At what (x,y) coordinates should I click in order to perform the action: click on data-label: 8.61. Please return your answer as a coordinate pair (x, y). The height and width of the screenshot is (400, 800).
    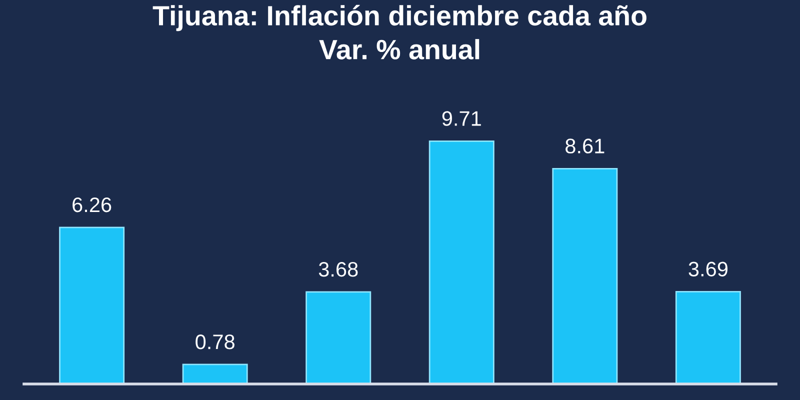
    Looking at the image, I should click on (585, 146).